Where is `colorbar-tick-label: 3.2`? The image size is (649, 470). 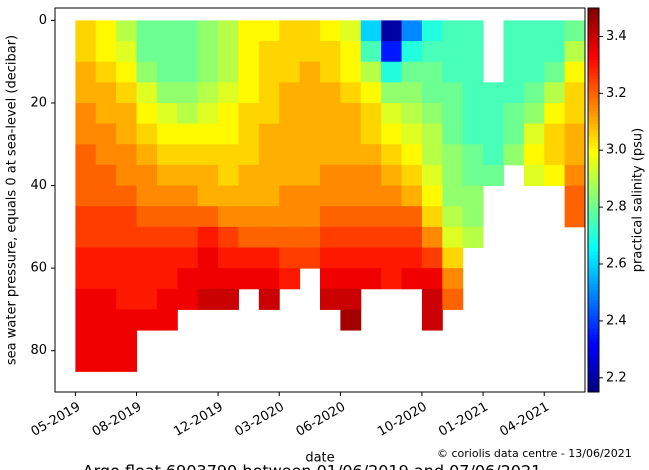 colorbar-tick-label: 3.2 is located at coordinates (616, 93).